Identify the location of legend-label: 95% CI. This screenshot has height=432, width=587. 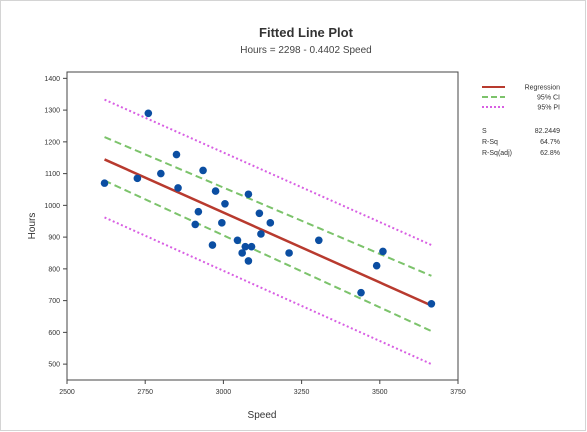
(548, 98).